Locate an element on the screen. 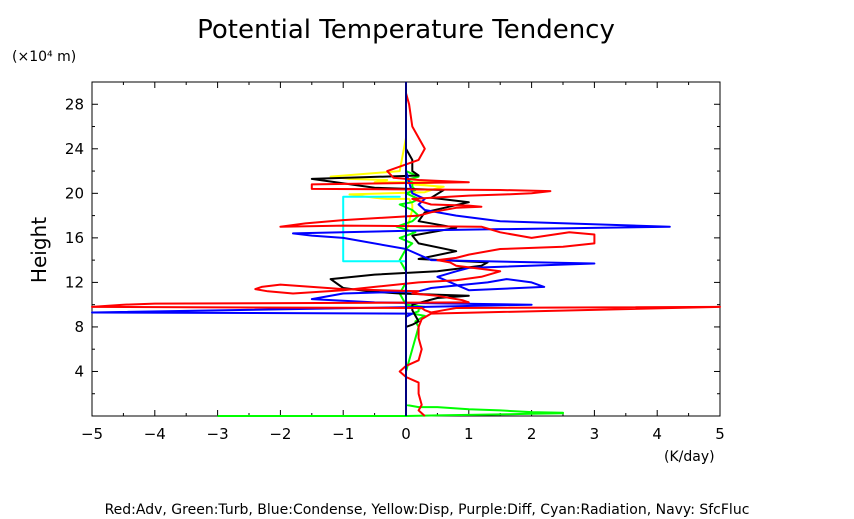 The image size is (854, 519). x-tick-label: 4 is located at coordinates (657, 434).